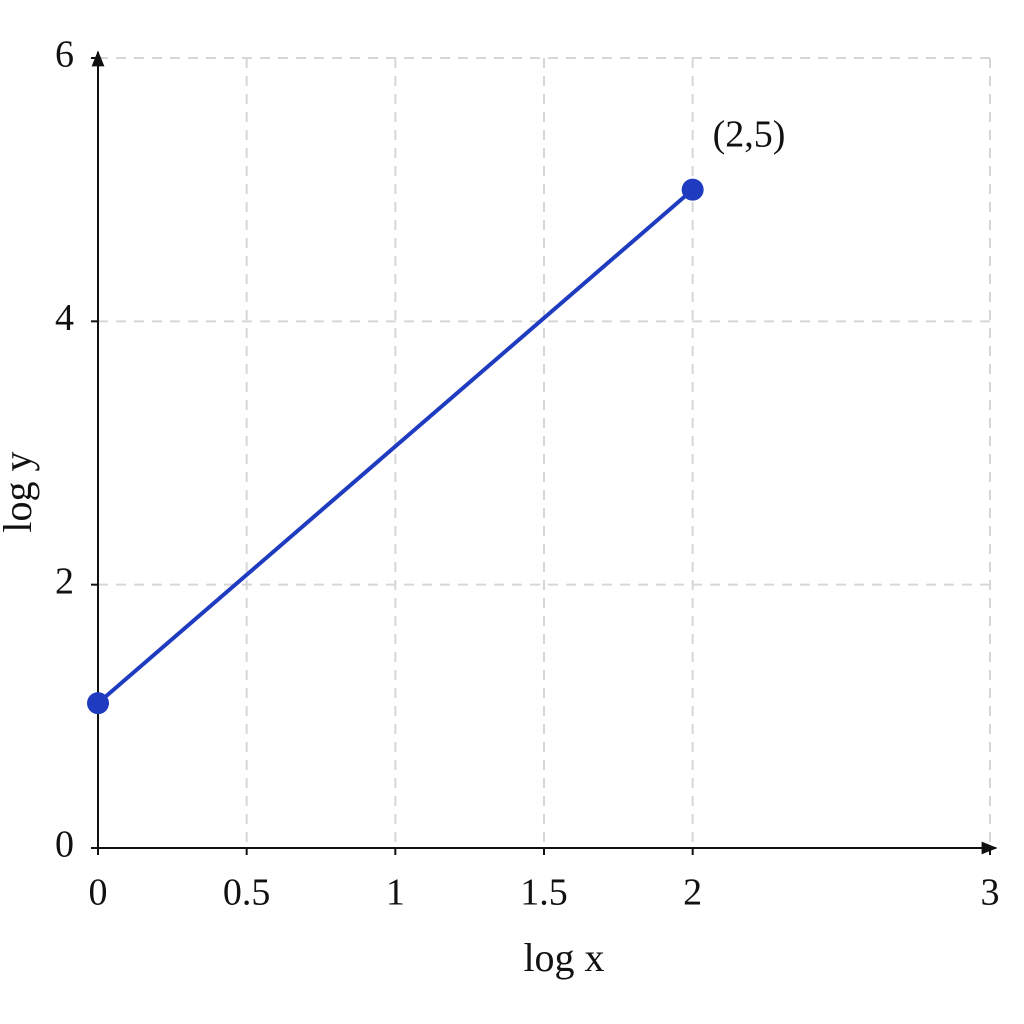 Image resolution: width=1024 pixels, height=1024 pixels. I want to click on y-tick-label: 4, so click(64, 318).